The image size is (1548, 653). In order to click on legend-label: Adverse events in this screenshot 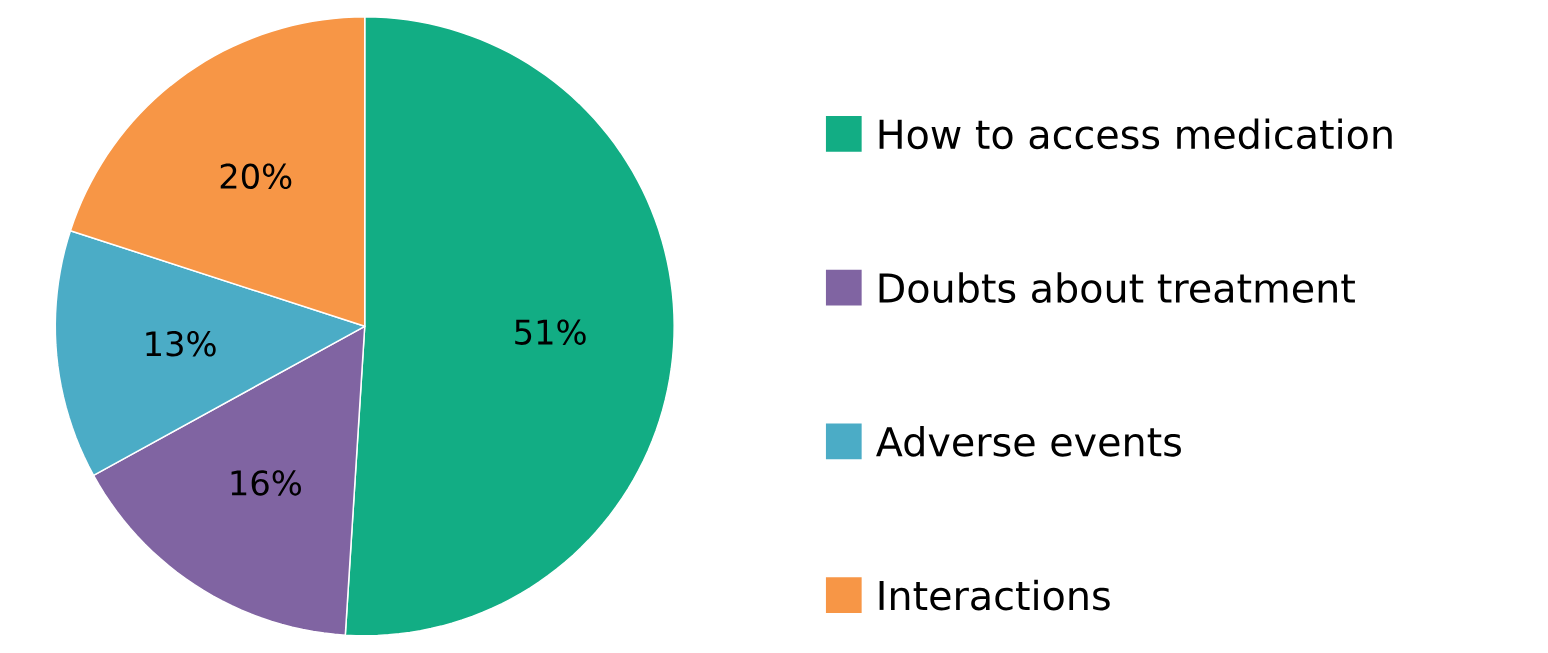, I will do `click(1028, 441)`.